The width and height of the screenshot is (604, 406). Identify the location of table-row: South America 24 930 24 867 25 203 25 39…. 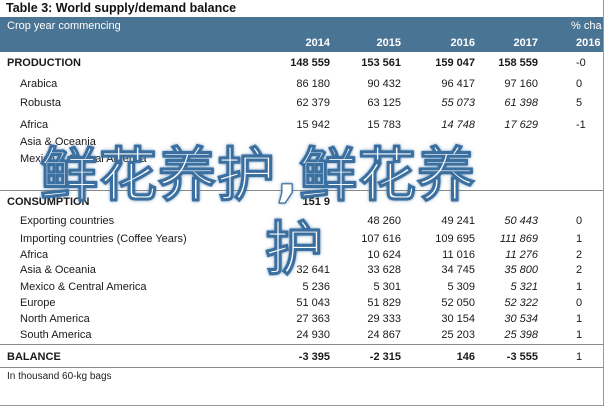
(301, 335).